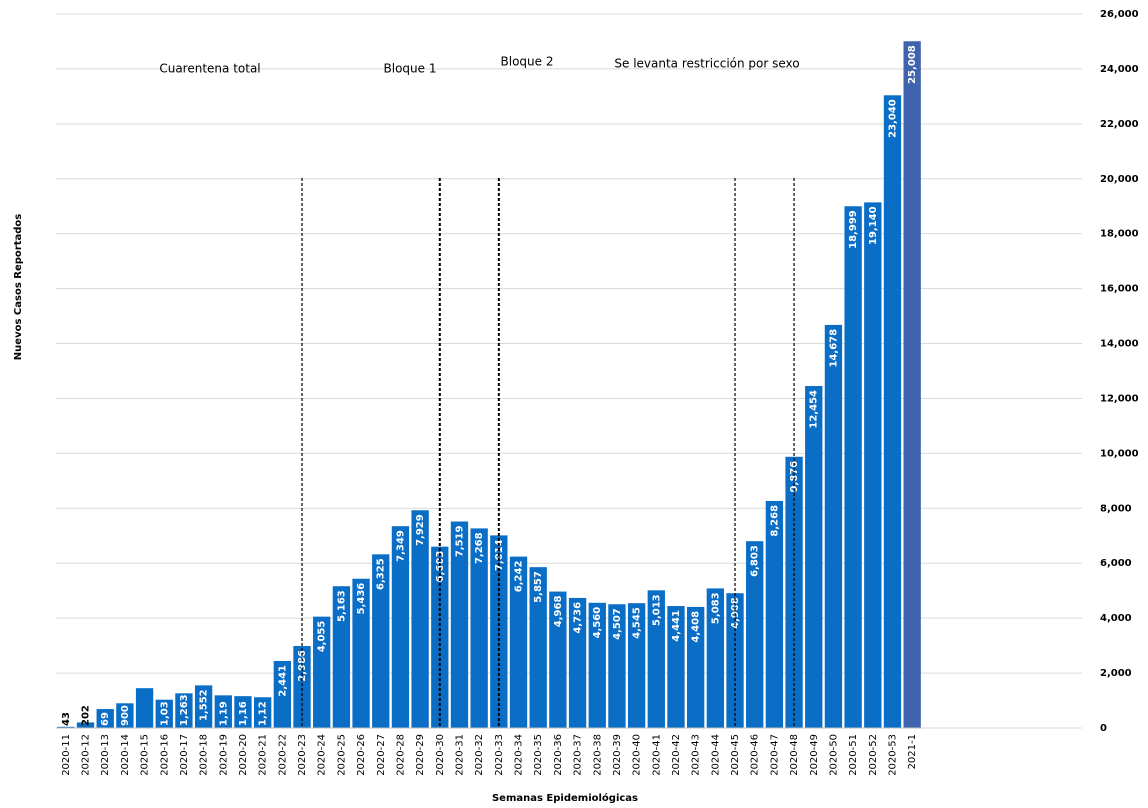 The height and width of the screenshot is (808, 1148). I want to click on y-tick-label: 16,000, so click(1119, 289).